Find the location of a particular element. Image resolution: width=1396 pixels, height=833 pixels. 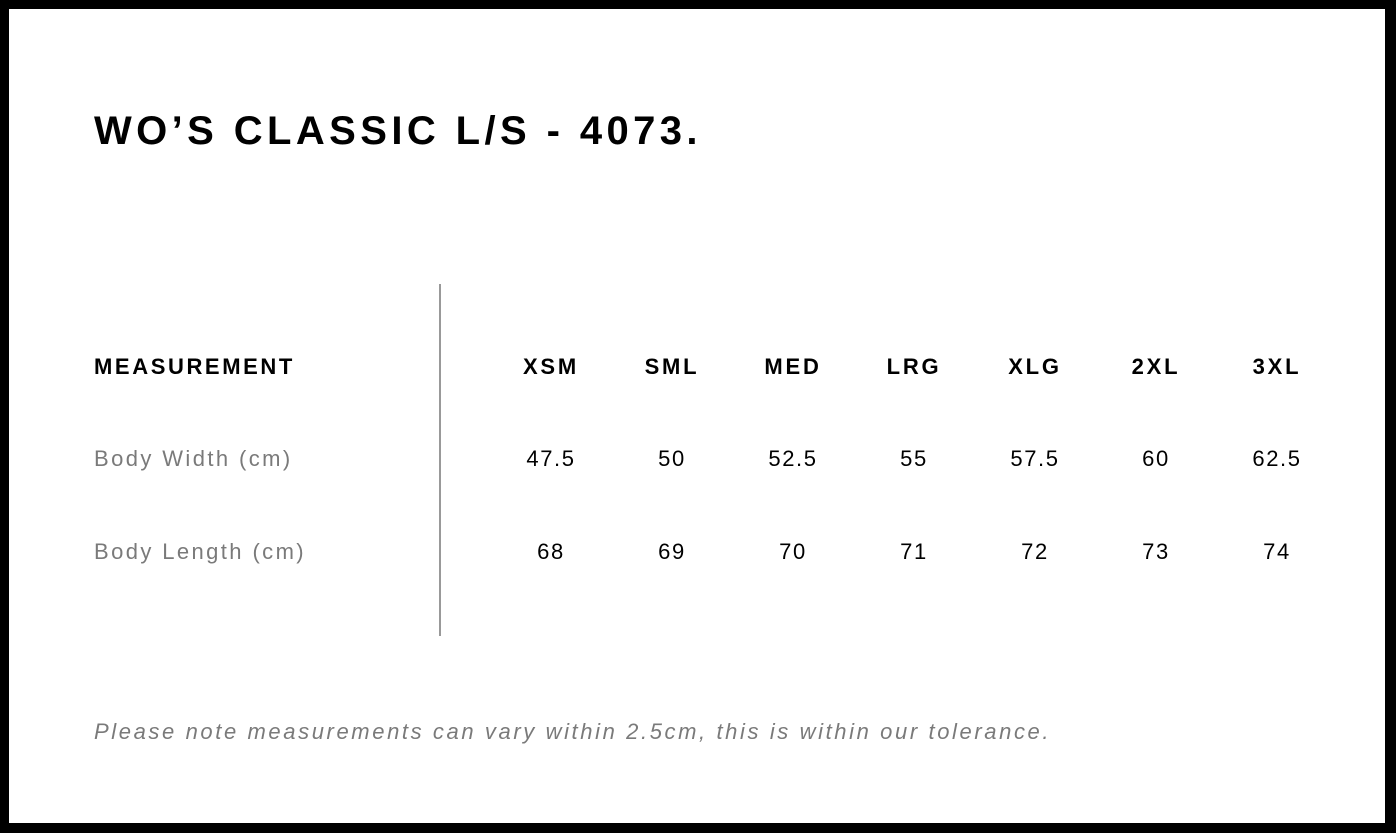

table-cell: 55 is located at coordinates (914, 458).